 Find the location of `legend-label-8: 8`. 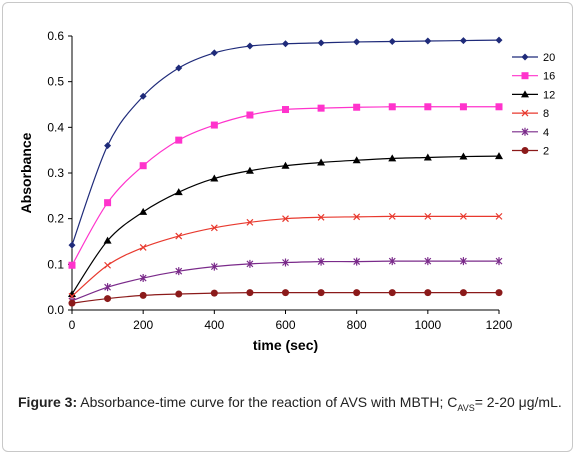

legend-label-8: 8 is located at coordinates (546, 114).